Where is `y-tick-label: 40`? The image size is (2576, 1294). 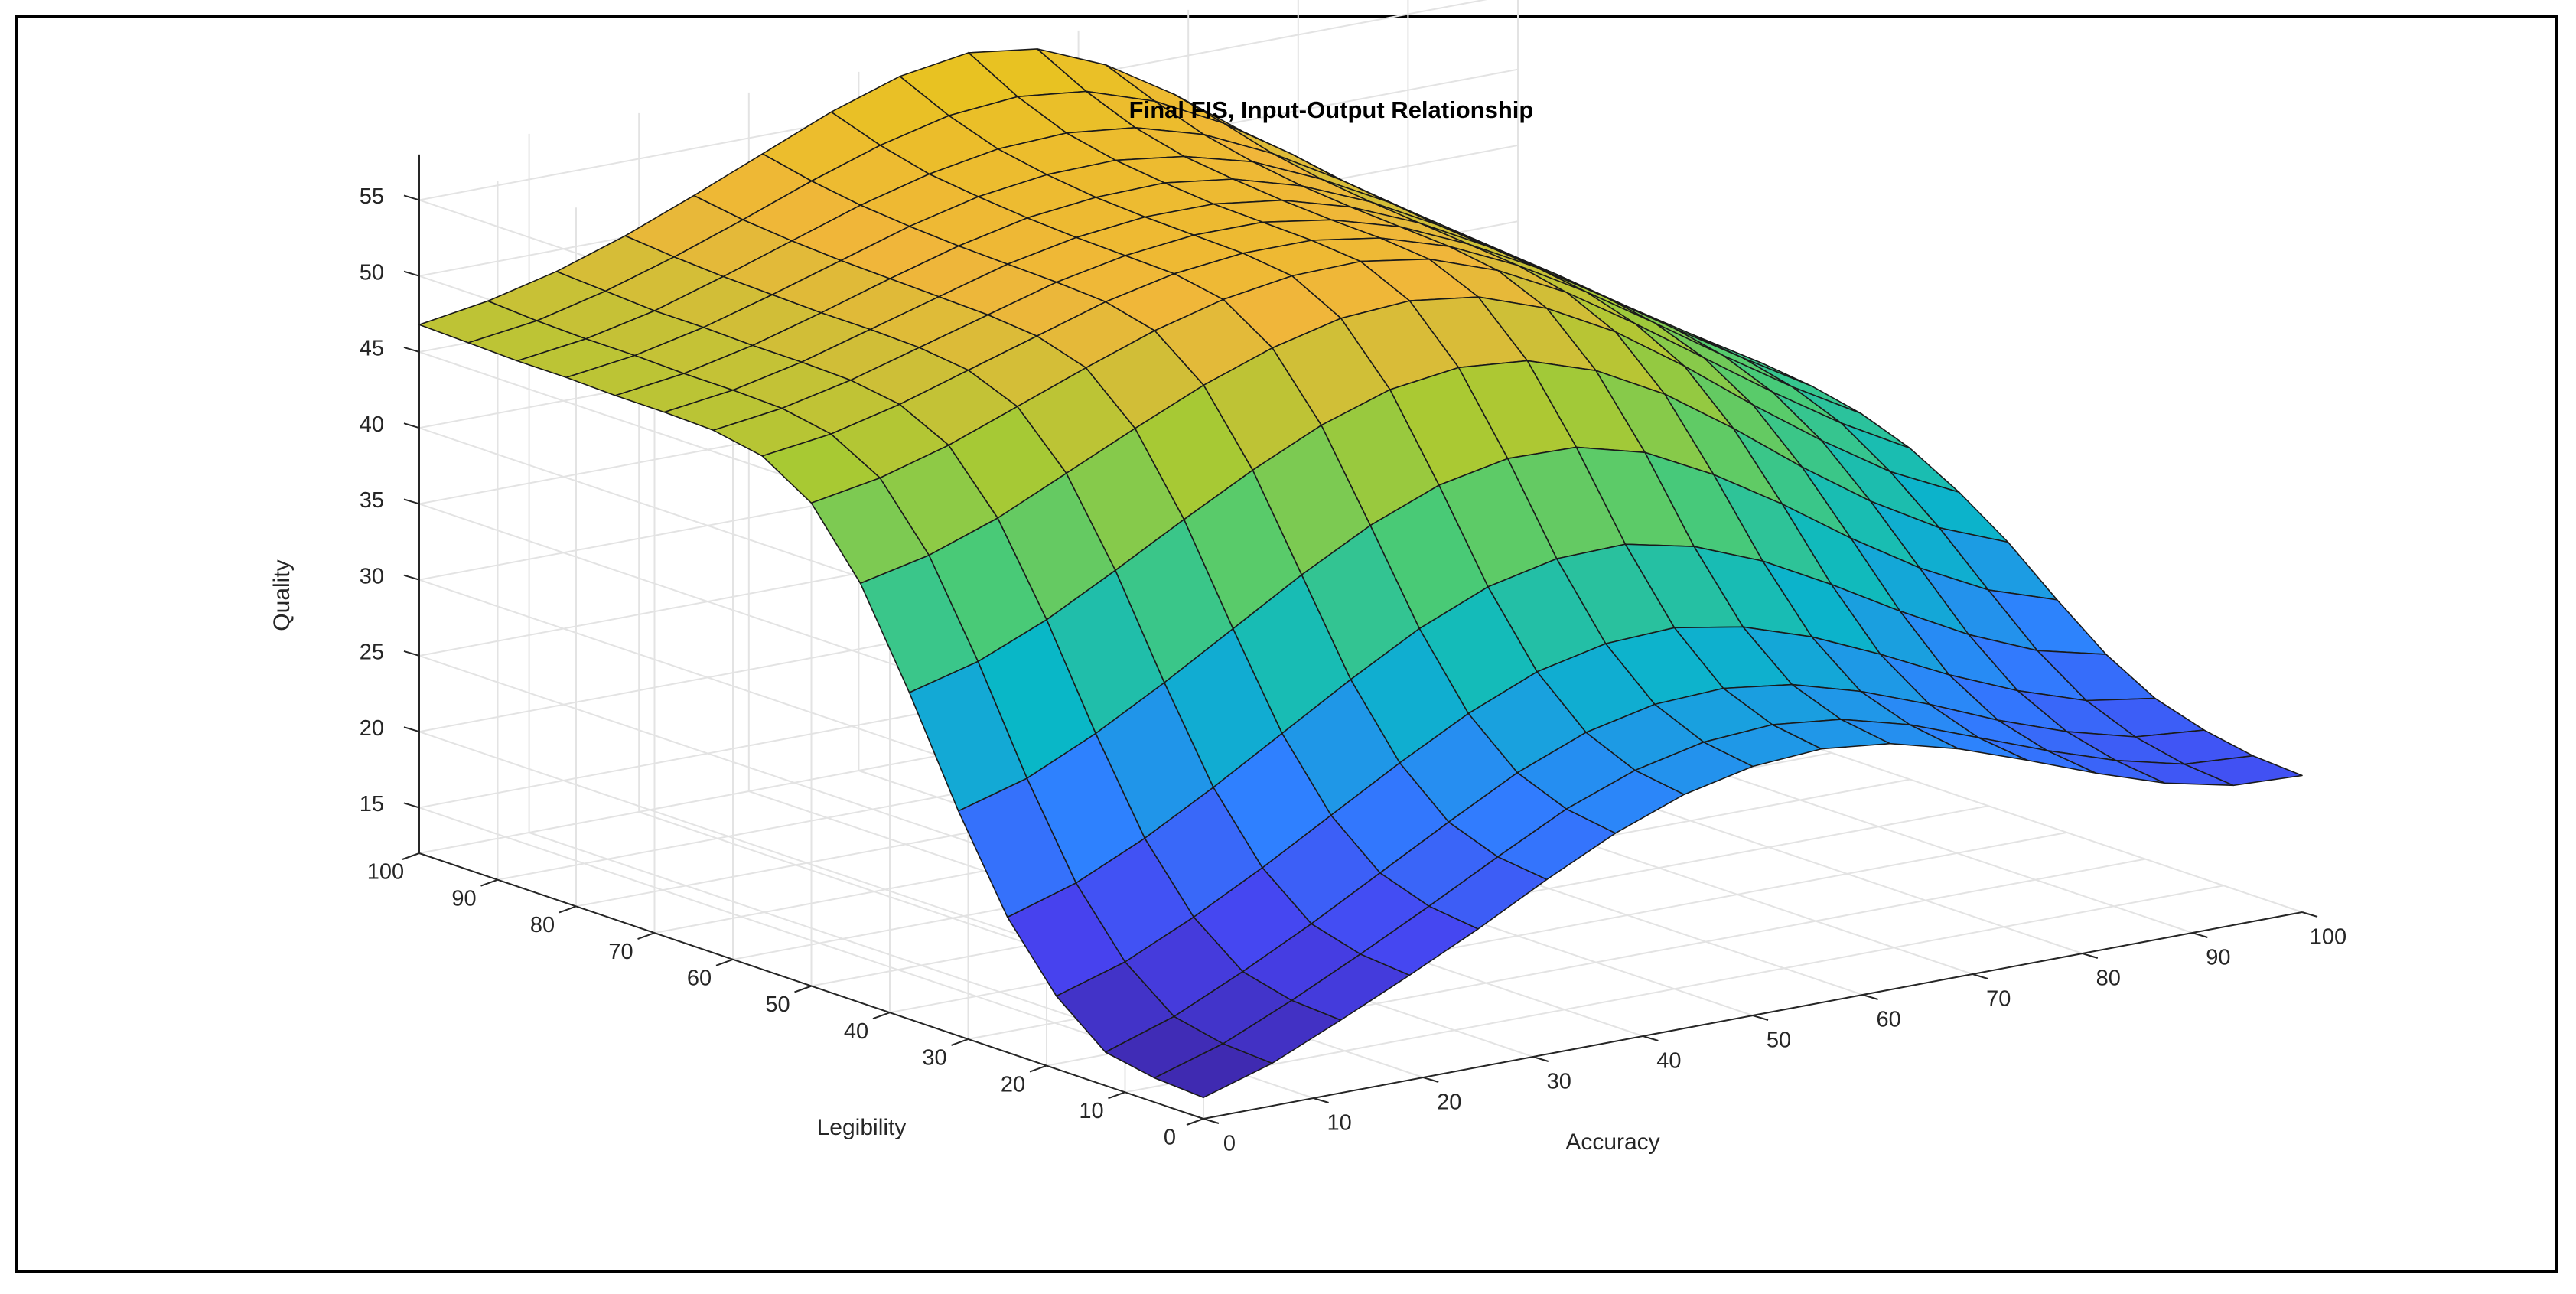
y-tick-label: 40 is located at coordinates (856, 1031).